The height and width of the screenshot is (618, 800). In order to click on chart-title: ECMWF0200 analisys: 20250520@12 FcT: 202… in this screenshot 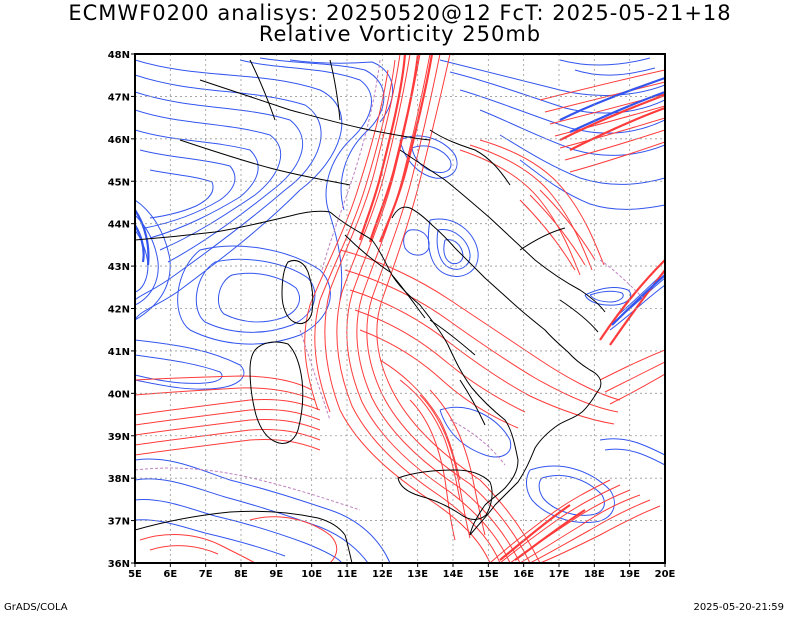, I will do `click(400, 13)`.